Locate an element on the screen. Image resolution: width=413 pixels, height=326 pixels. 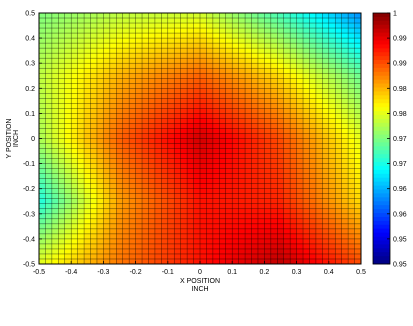
colorbar-band is located at coordinates (381, 34).